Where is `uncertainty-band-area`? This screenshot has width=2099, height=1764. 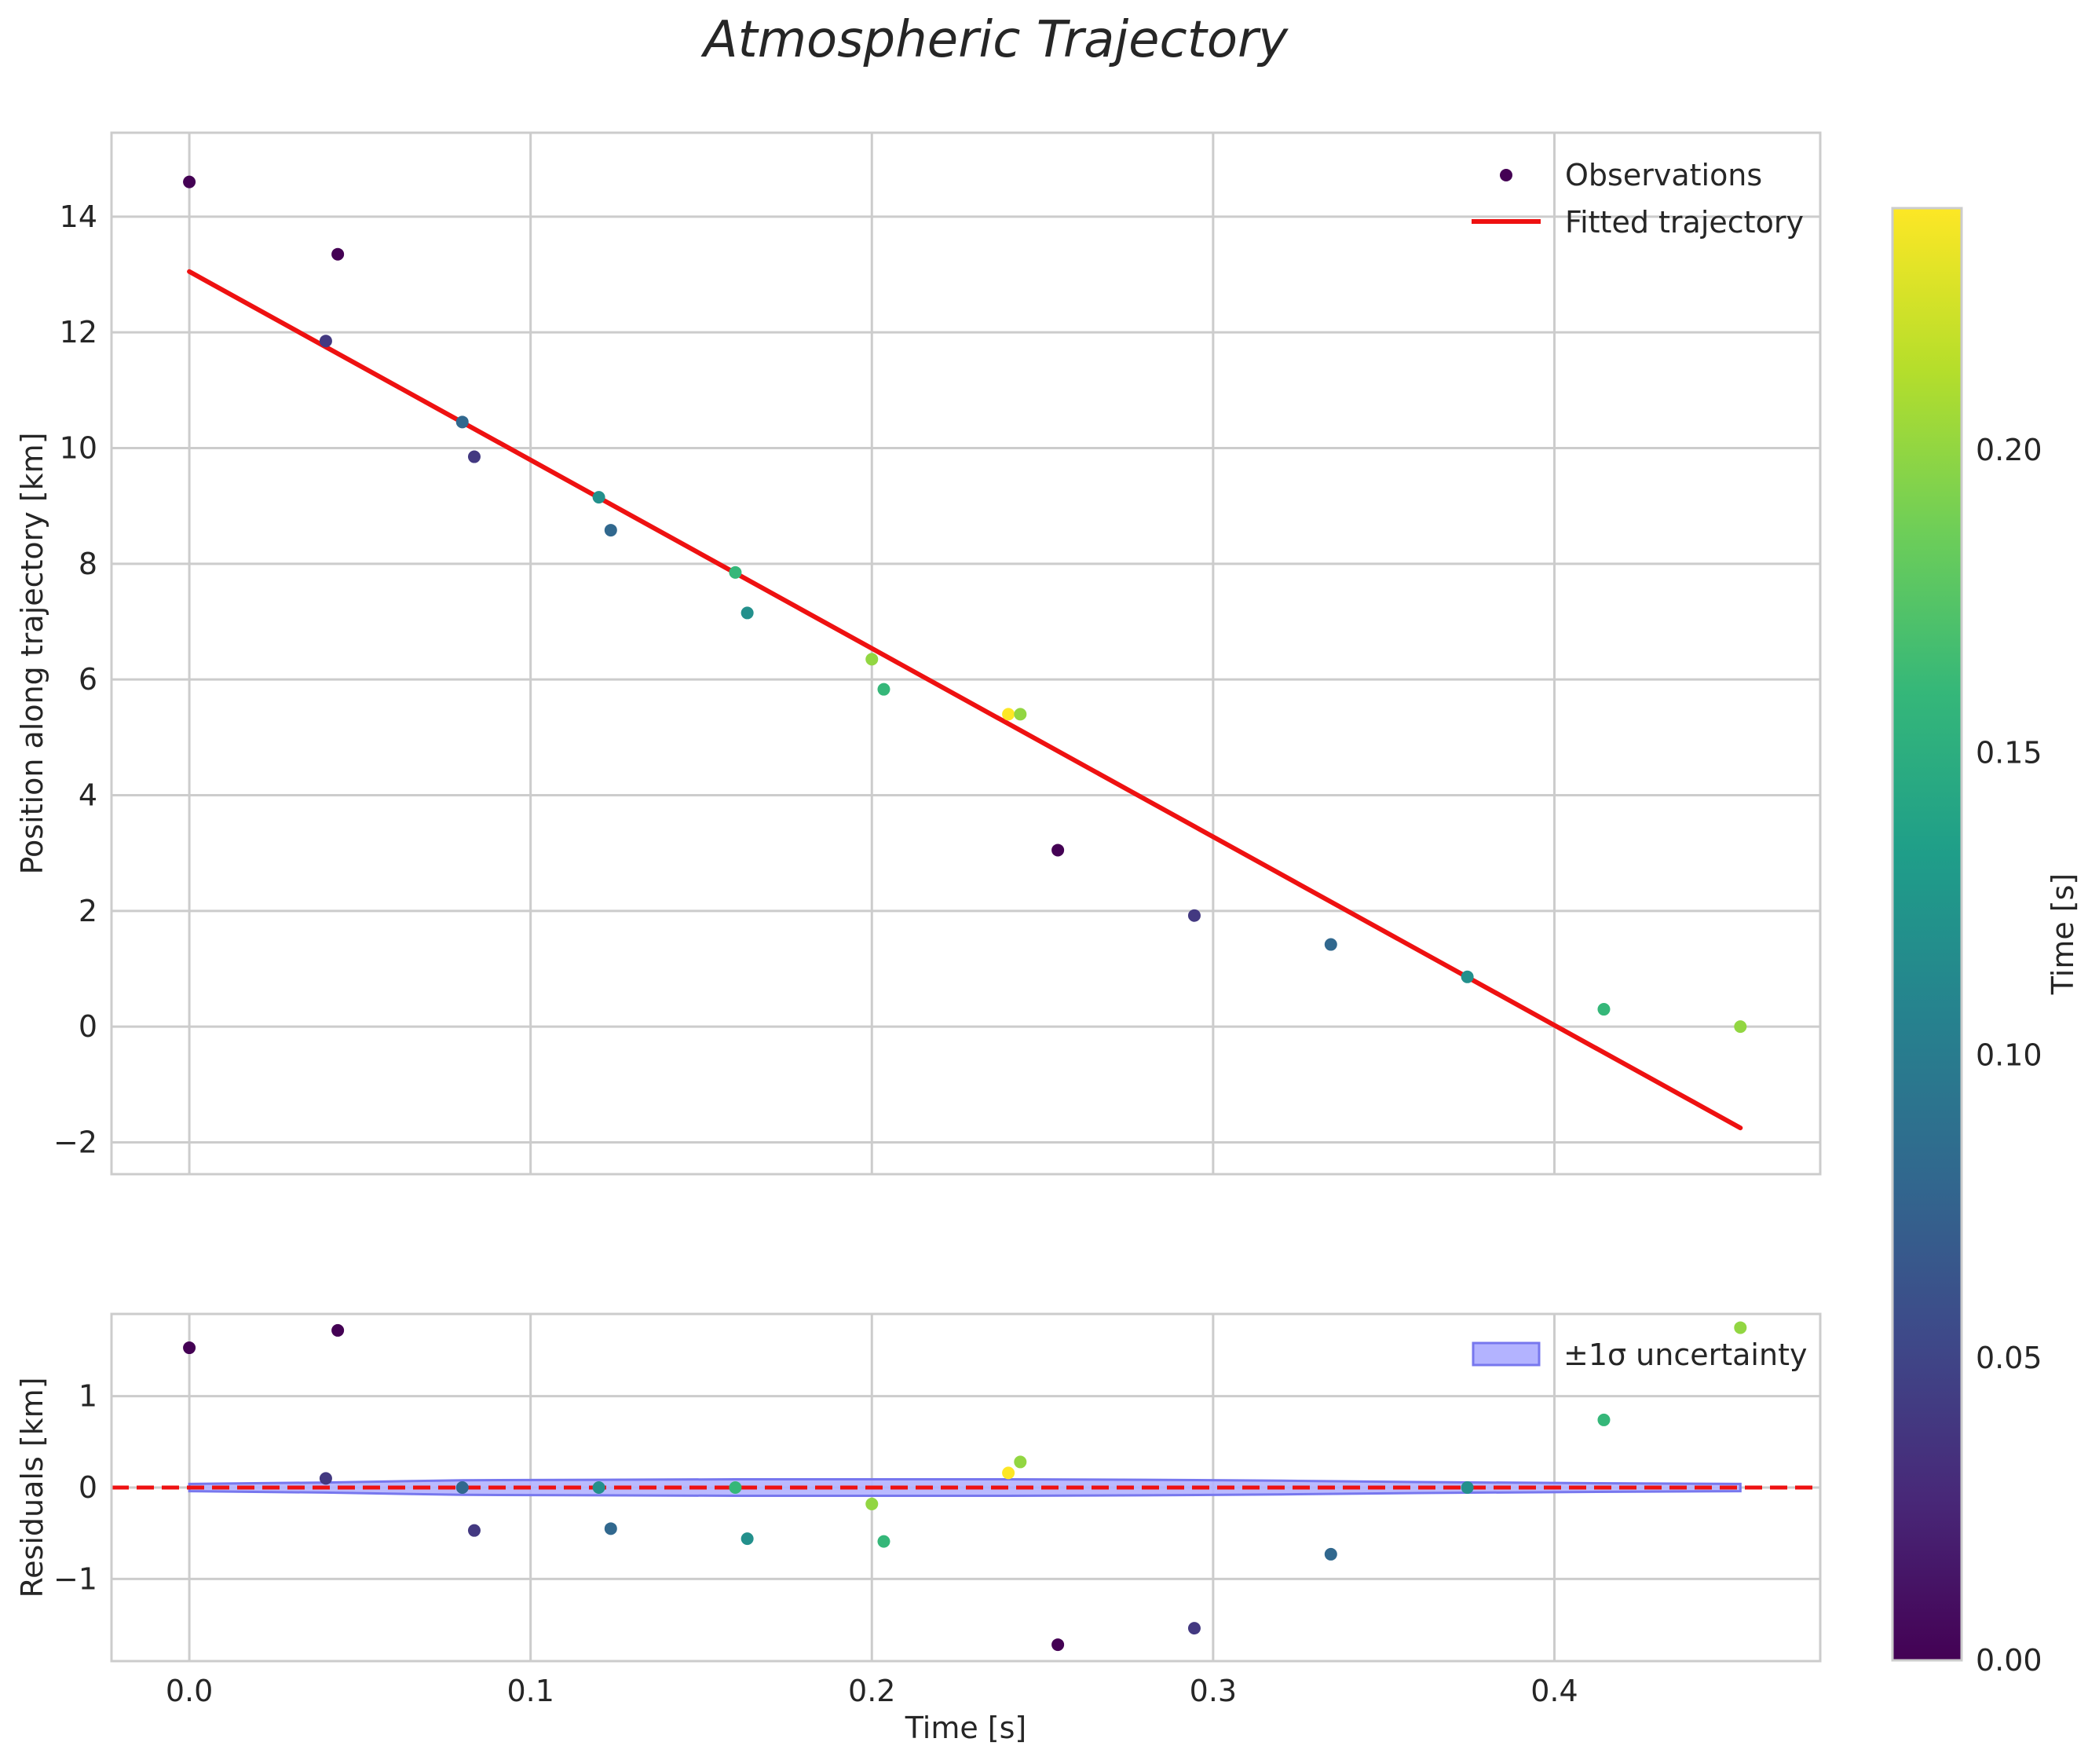
uncertainty-band-area is located at coordinates (965, 1488).